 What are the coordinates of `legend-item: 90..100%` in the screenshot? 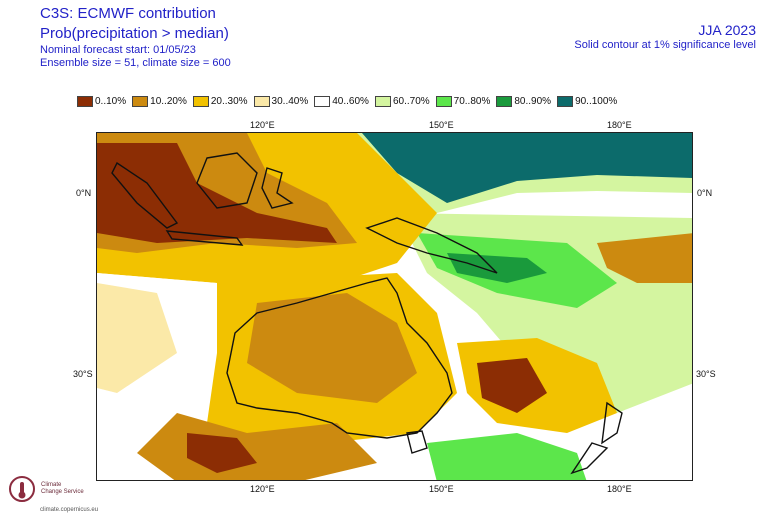 It's located at (587, 101).